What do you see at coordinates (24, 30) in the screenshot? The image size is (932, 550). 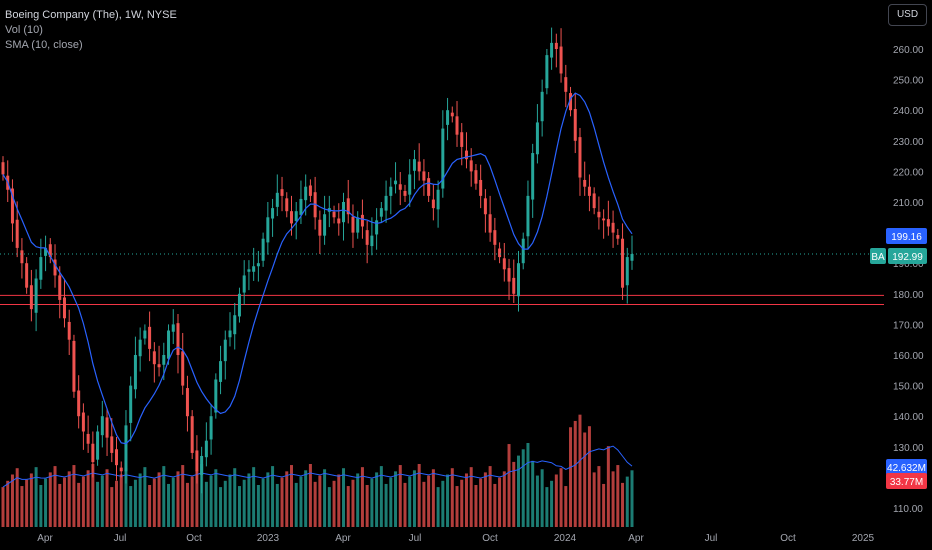 I see `volume-indicator-label: Vol (10)` at bounding box center [24, 30].